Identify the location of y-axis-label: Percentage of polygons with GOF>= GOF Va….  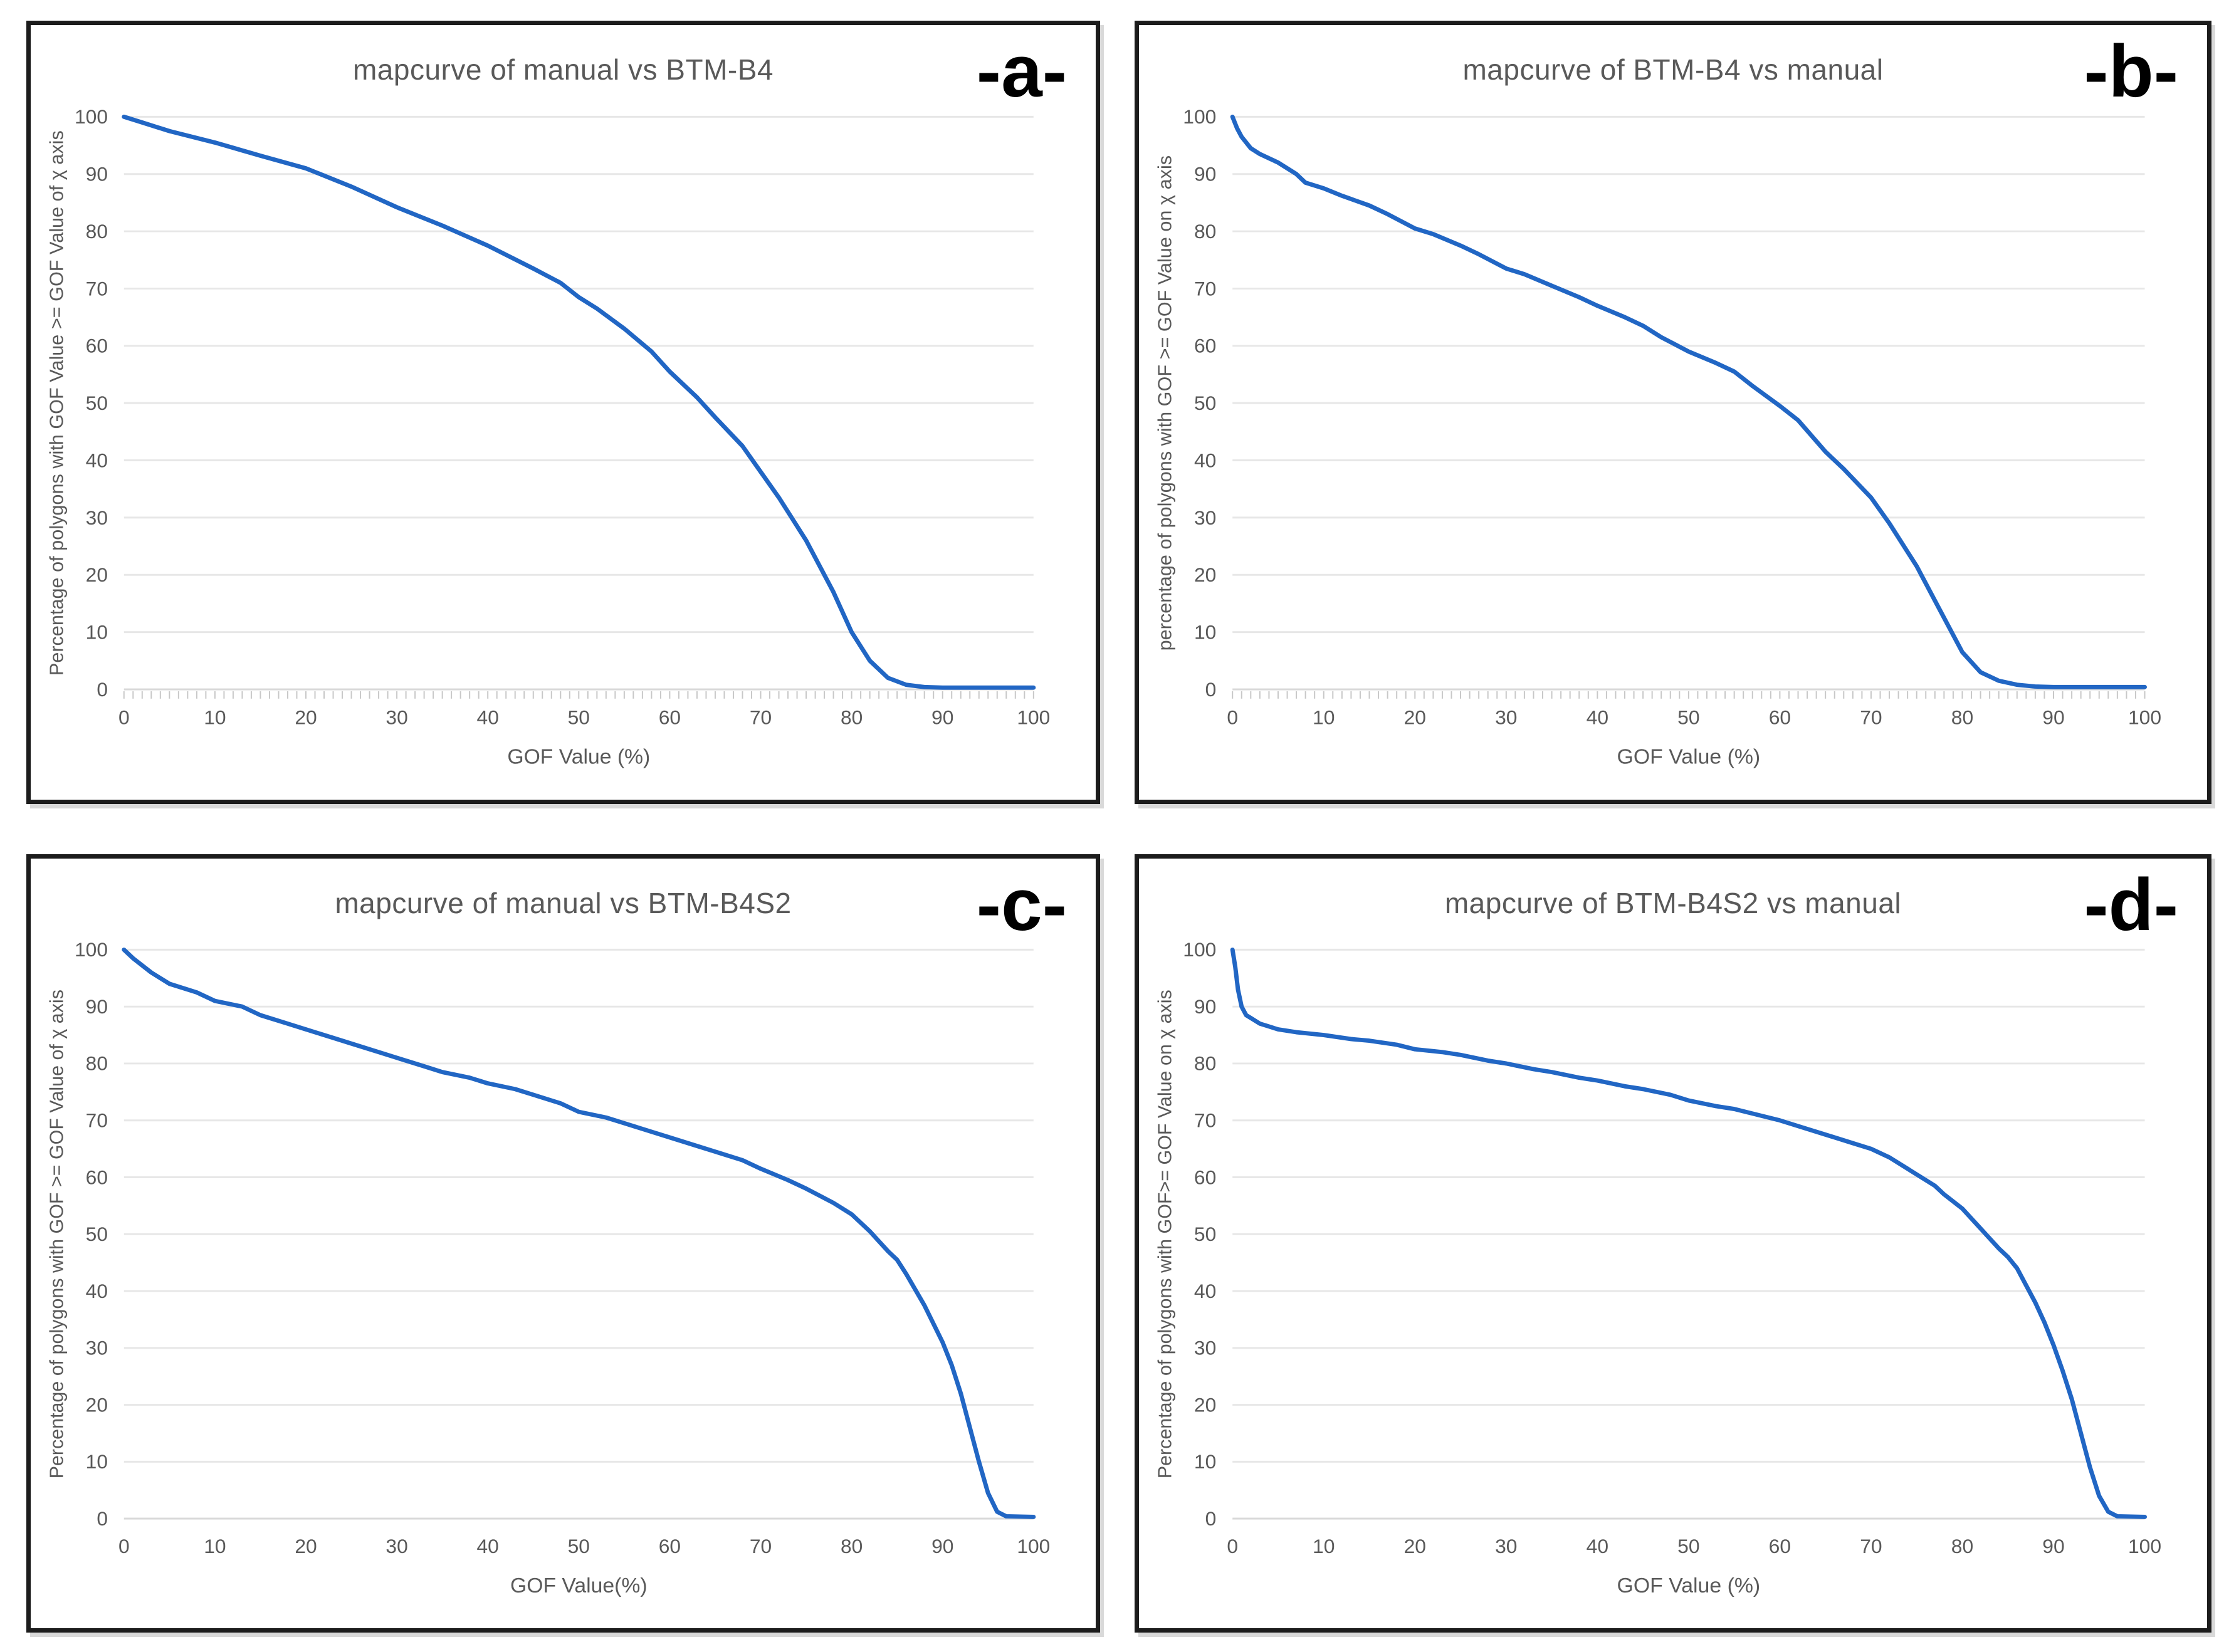
(1165, 1234).